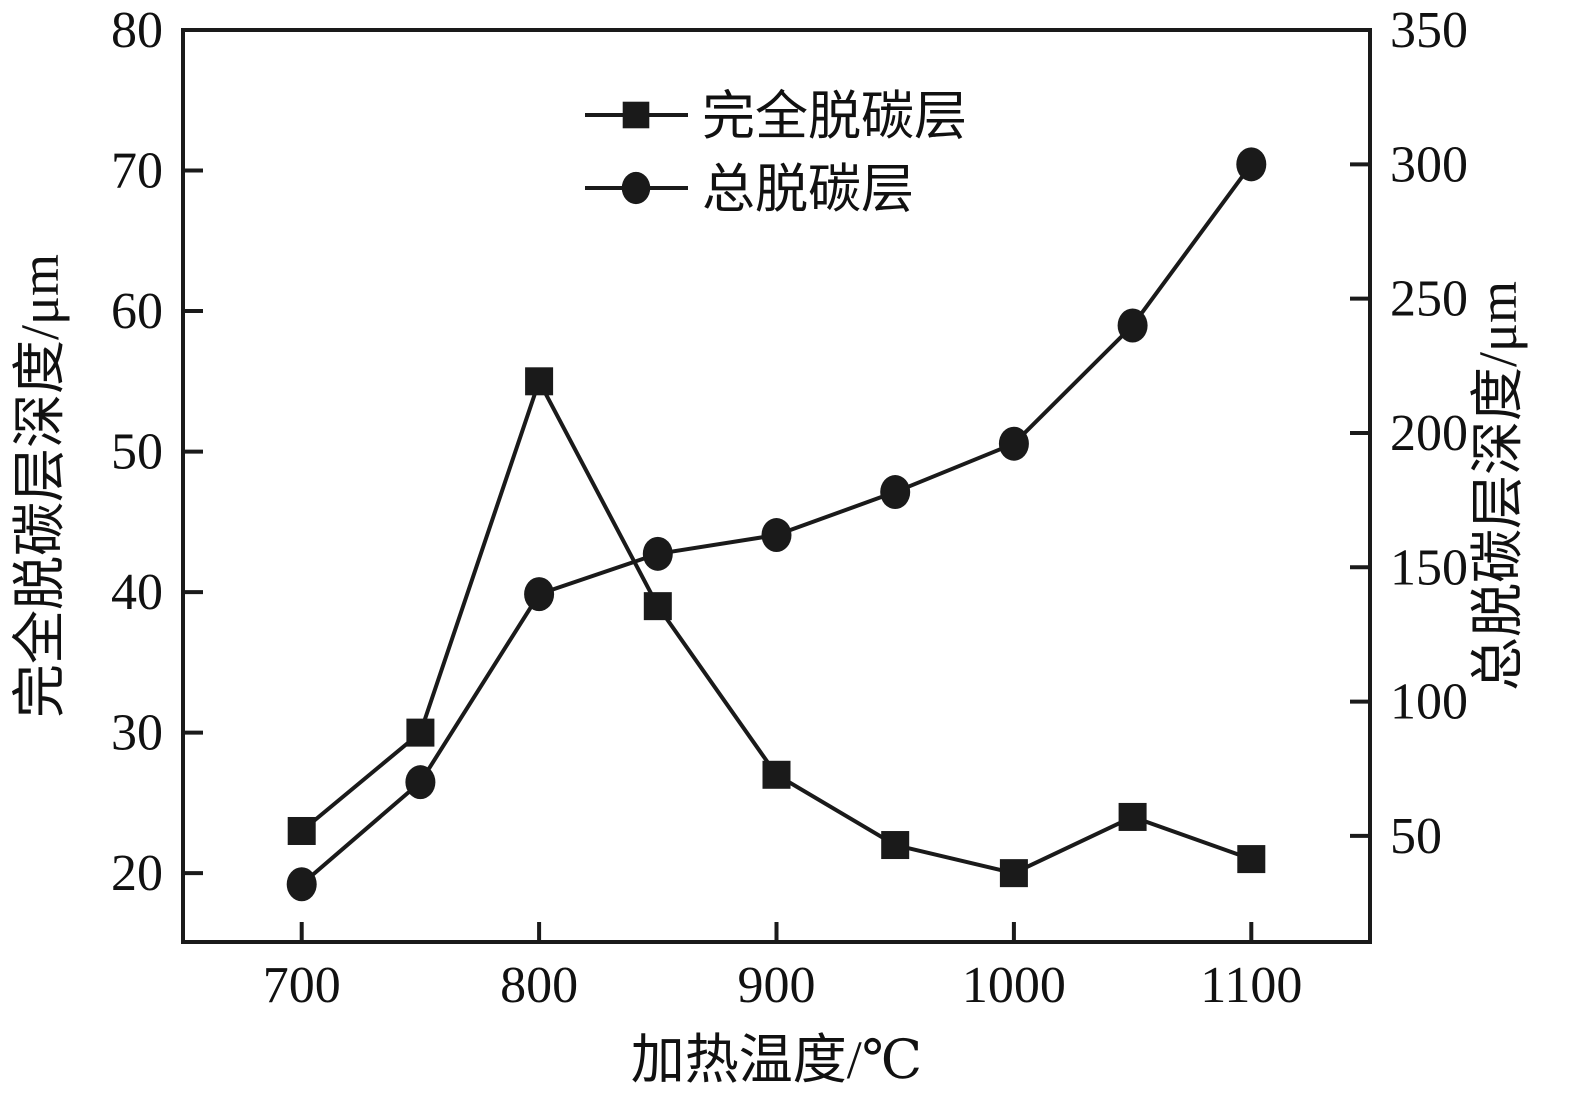  I want to click on legend-label: 完全脱碳层, so click(834, 117).